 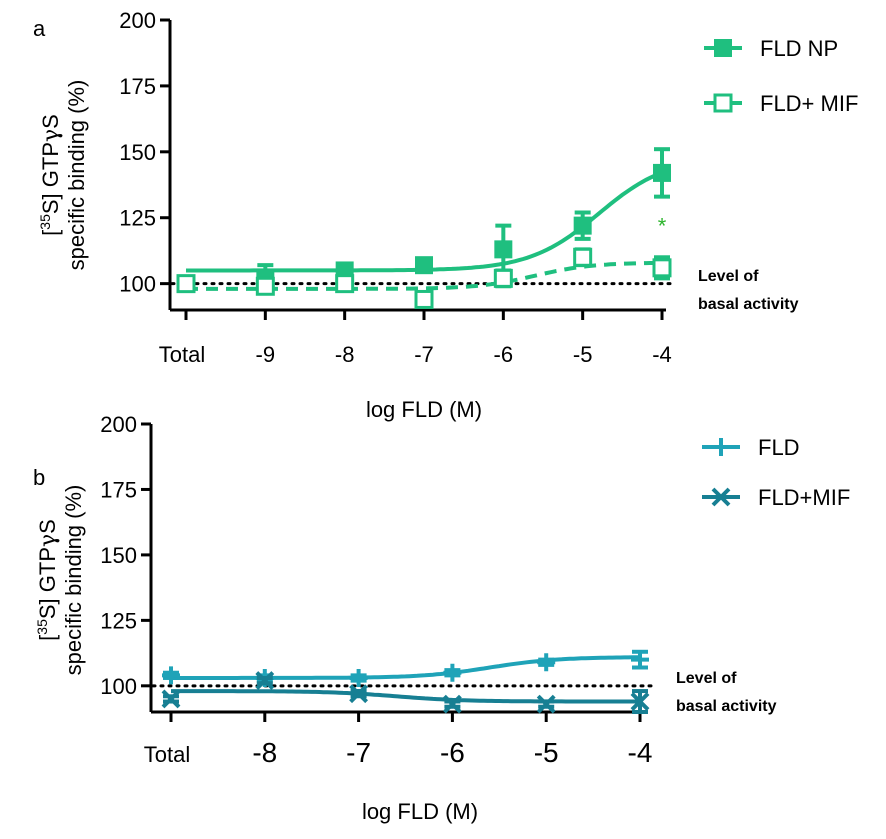 I want to click on plot-area-a: *, so click(x=424, y=228).